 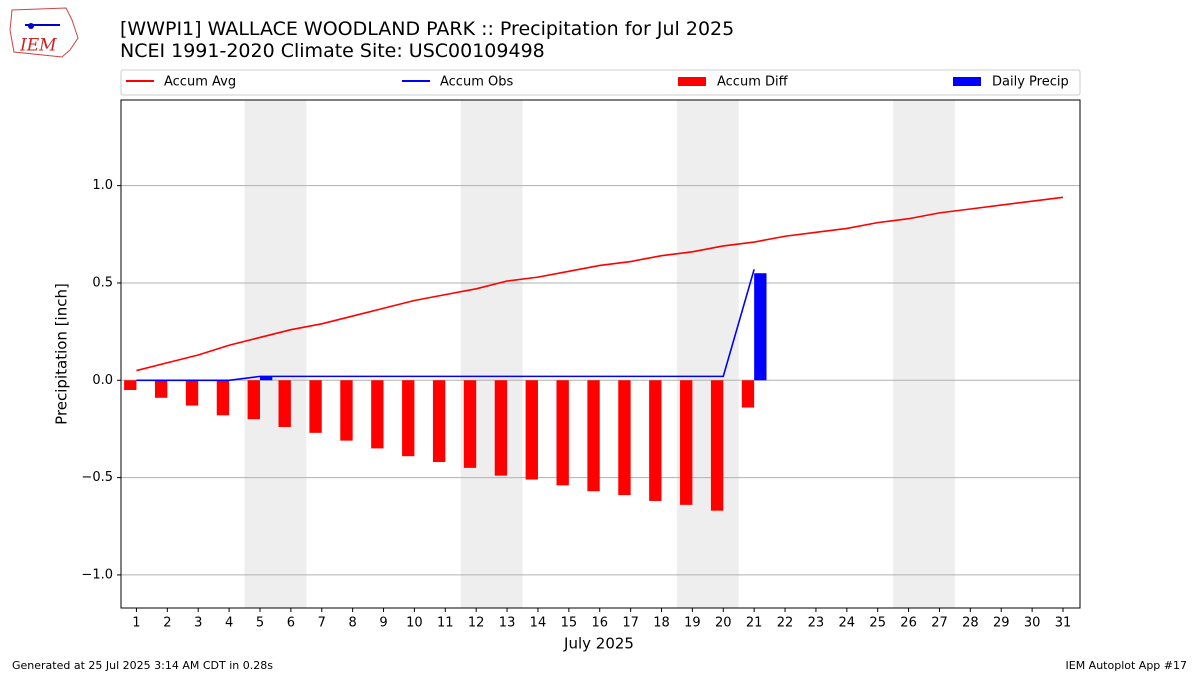 What do you see at coordinates (445, 623) in the screenshot?
I see `x-tick-label: 11` at bounding box center [445, 623].